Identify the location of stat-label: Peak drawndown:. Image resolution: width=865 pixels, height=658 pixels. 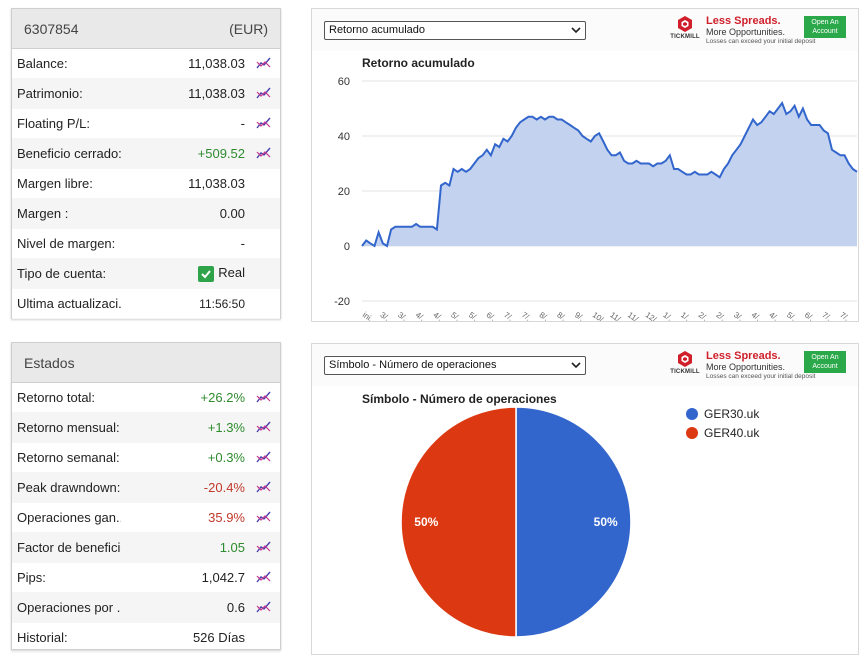
(69, 487).